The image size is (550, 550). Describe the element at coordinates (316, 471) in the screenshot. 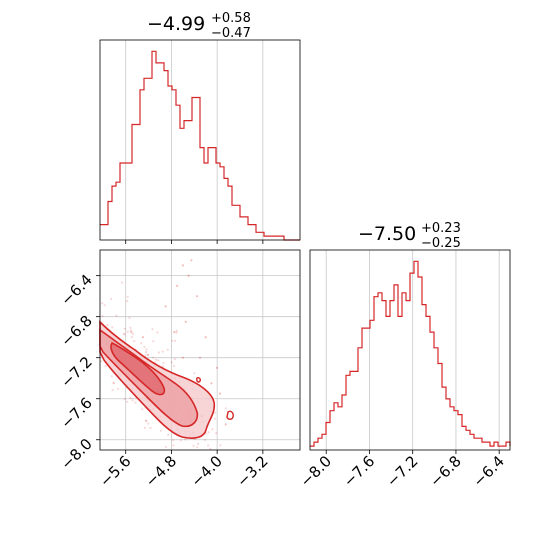

I see `x-tick-label: −8.0` at that location.